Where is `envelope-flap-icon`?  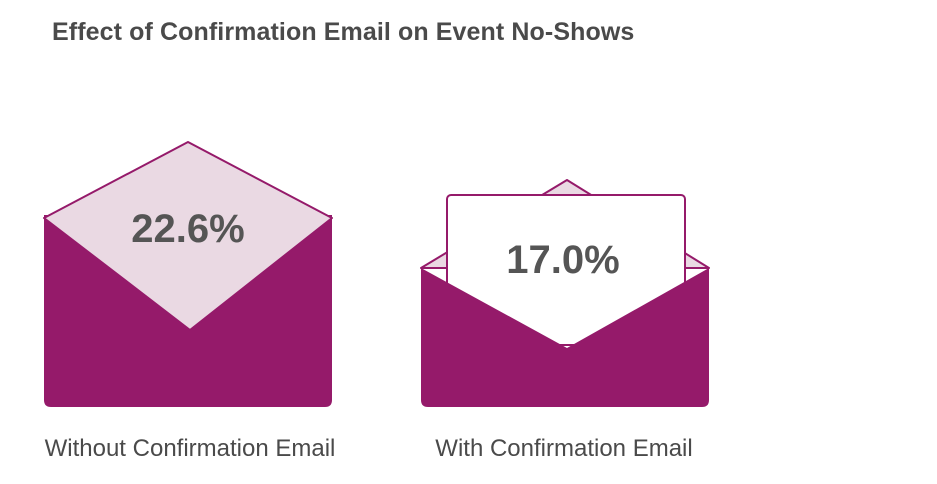
envelope-flap-icon is located at coordinates (188, 236).